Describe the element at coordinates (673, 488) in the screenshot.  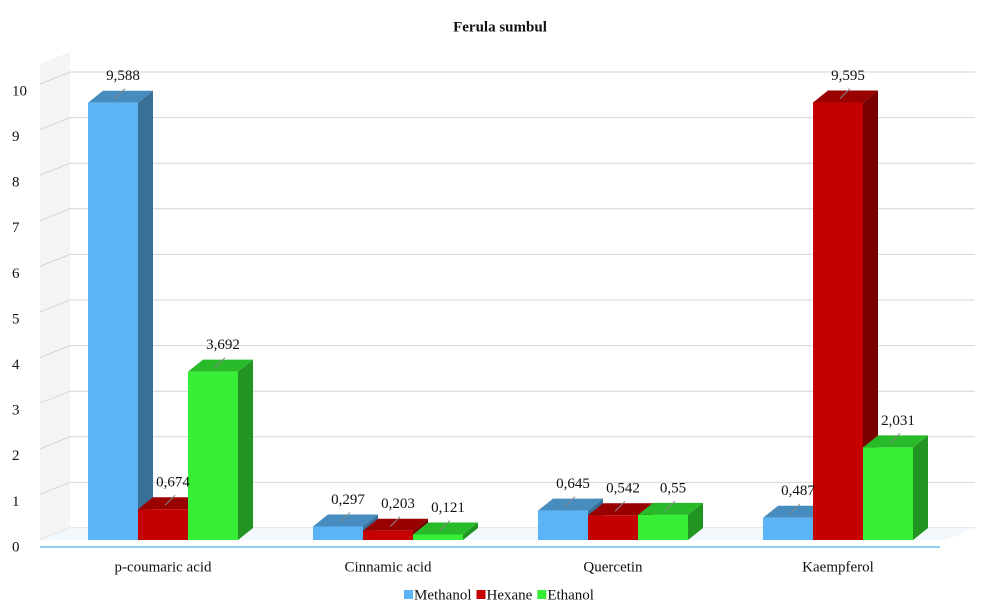
I see `value-label: 0,55` at that location.